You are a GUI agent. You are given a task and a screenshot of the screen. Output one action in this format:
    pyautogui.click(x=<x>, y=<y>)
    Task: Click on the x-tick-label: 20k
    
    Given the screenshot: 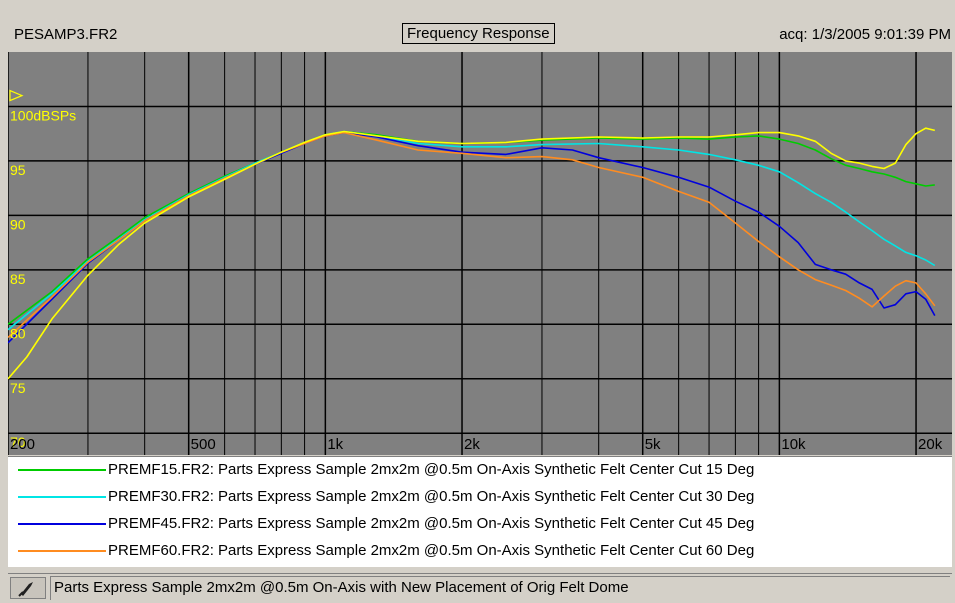 What is the action you would take?
    pyautogui.click(x=930, y=444)
    